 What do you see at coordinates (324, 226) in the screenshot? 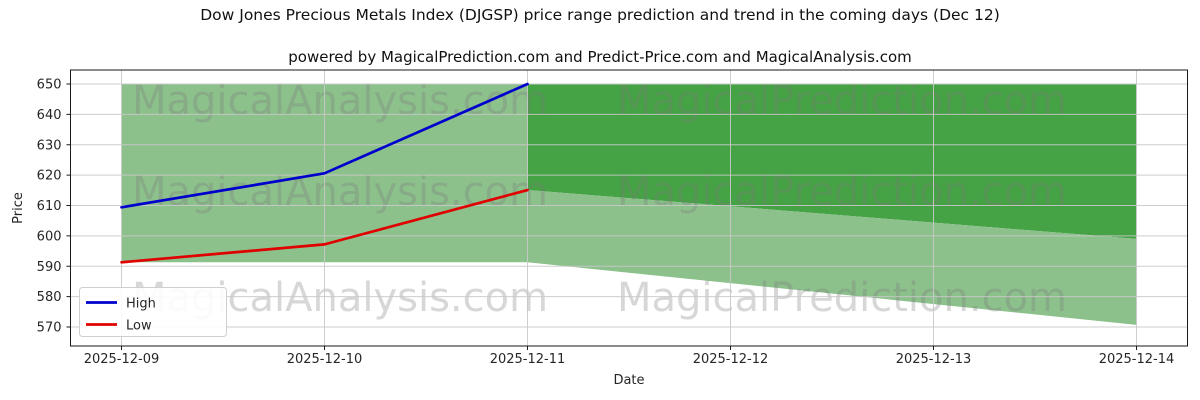
I see `series-line-low` at bounding box center [324, 226].